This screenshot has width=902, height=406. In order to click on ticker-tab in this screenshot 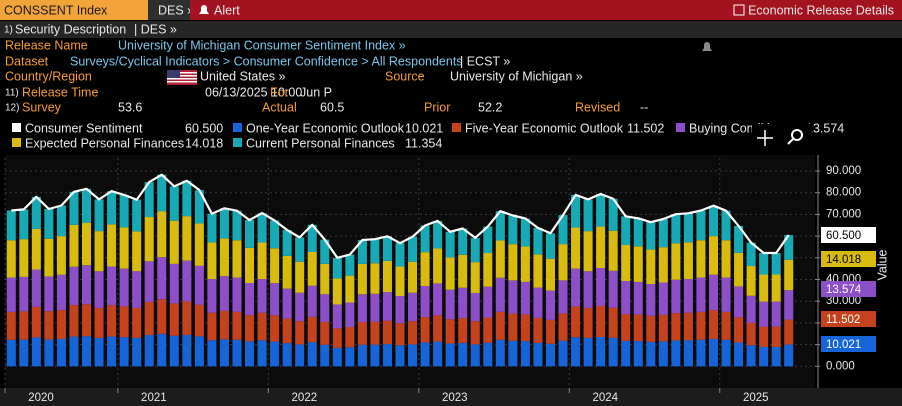, I will do `click(74, 10)`.